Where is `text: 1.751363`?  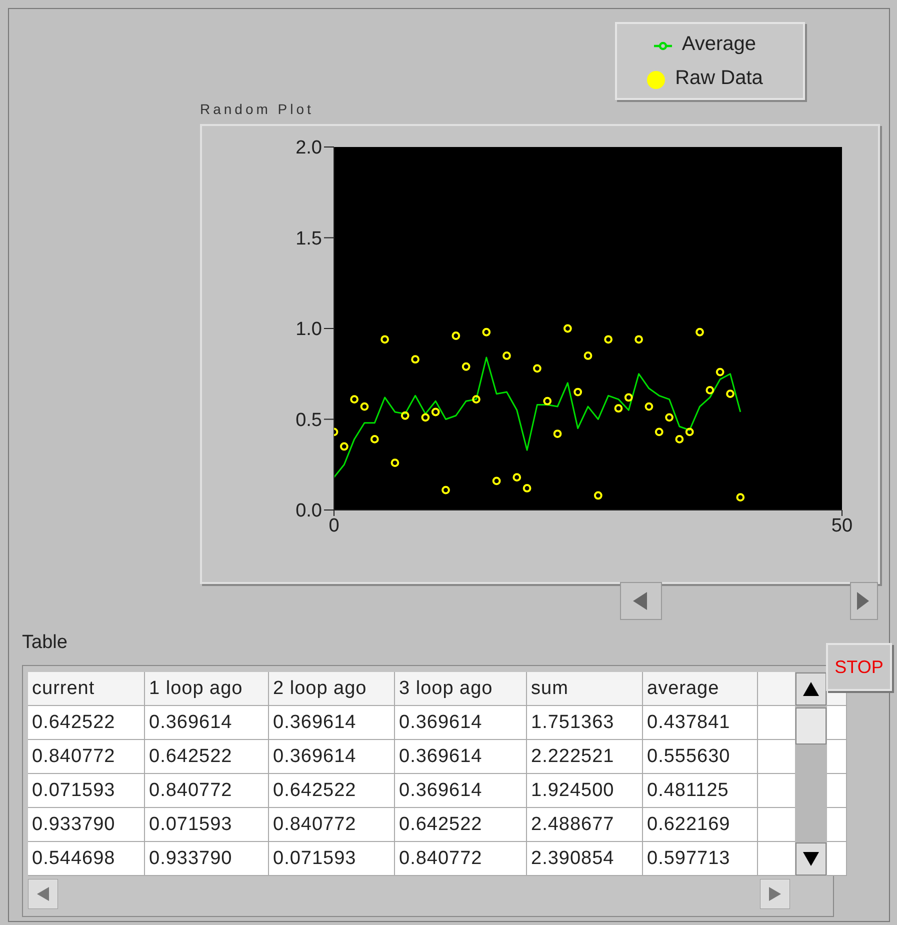 text: 1.751363 is located at coordinates (584, 723).